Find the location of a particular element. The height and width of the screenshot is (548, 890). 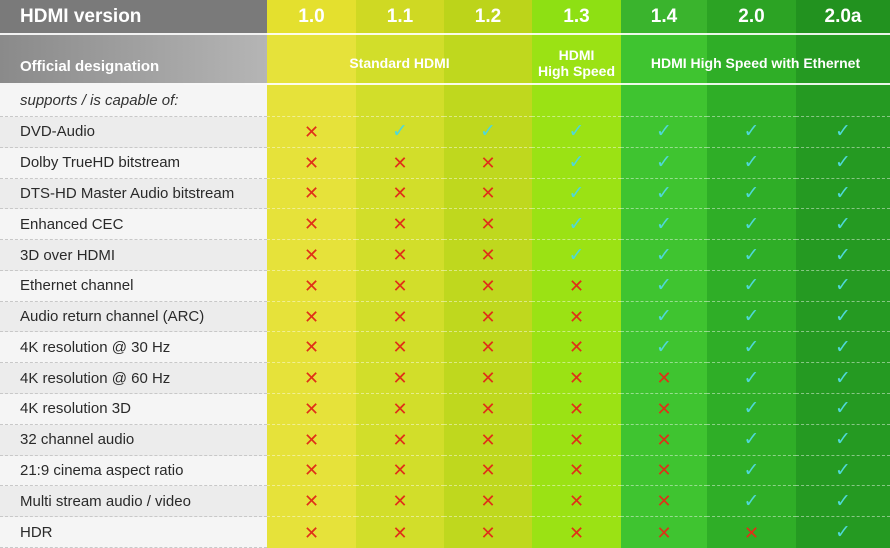

version-header: 2.0a is located at coordinates (843, 17).